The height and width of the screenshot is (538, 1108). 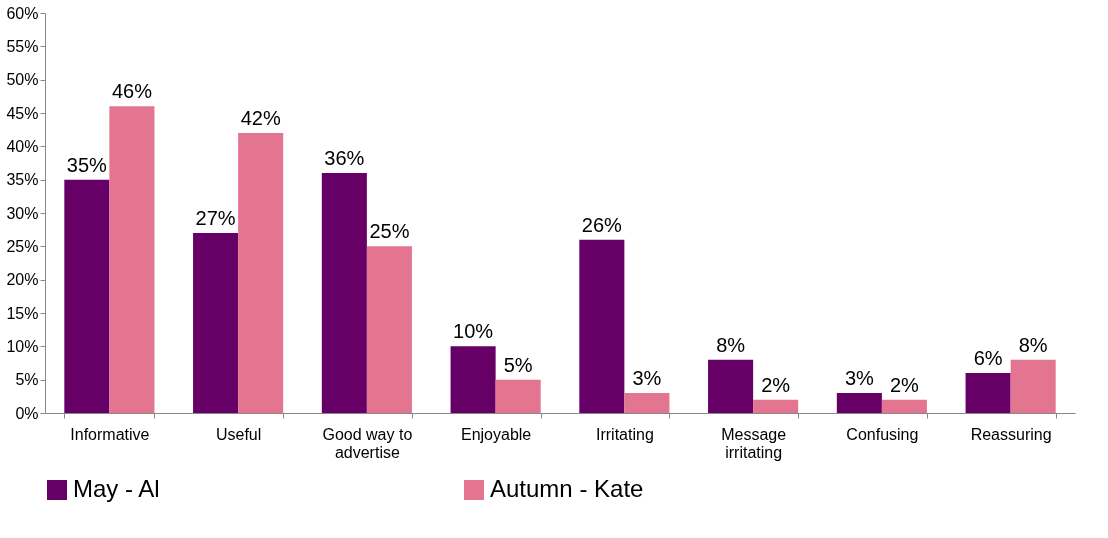 What do you see at coordinates (344, 158) in the screenshot?
I see `data-label: 36%` at bounding box center [344, 158].